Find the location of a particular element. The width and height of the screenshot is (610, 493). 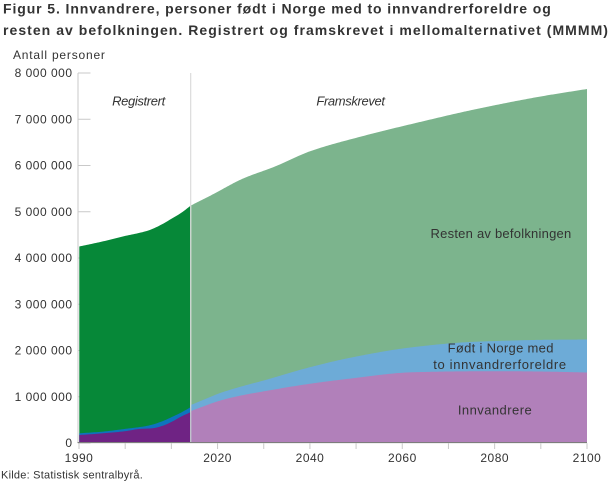

svg-text: Innvandrere is located at coordinates (495, 410).